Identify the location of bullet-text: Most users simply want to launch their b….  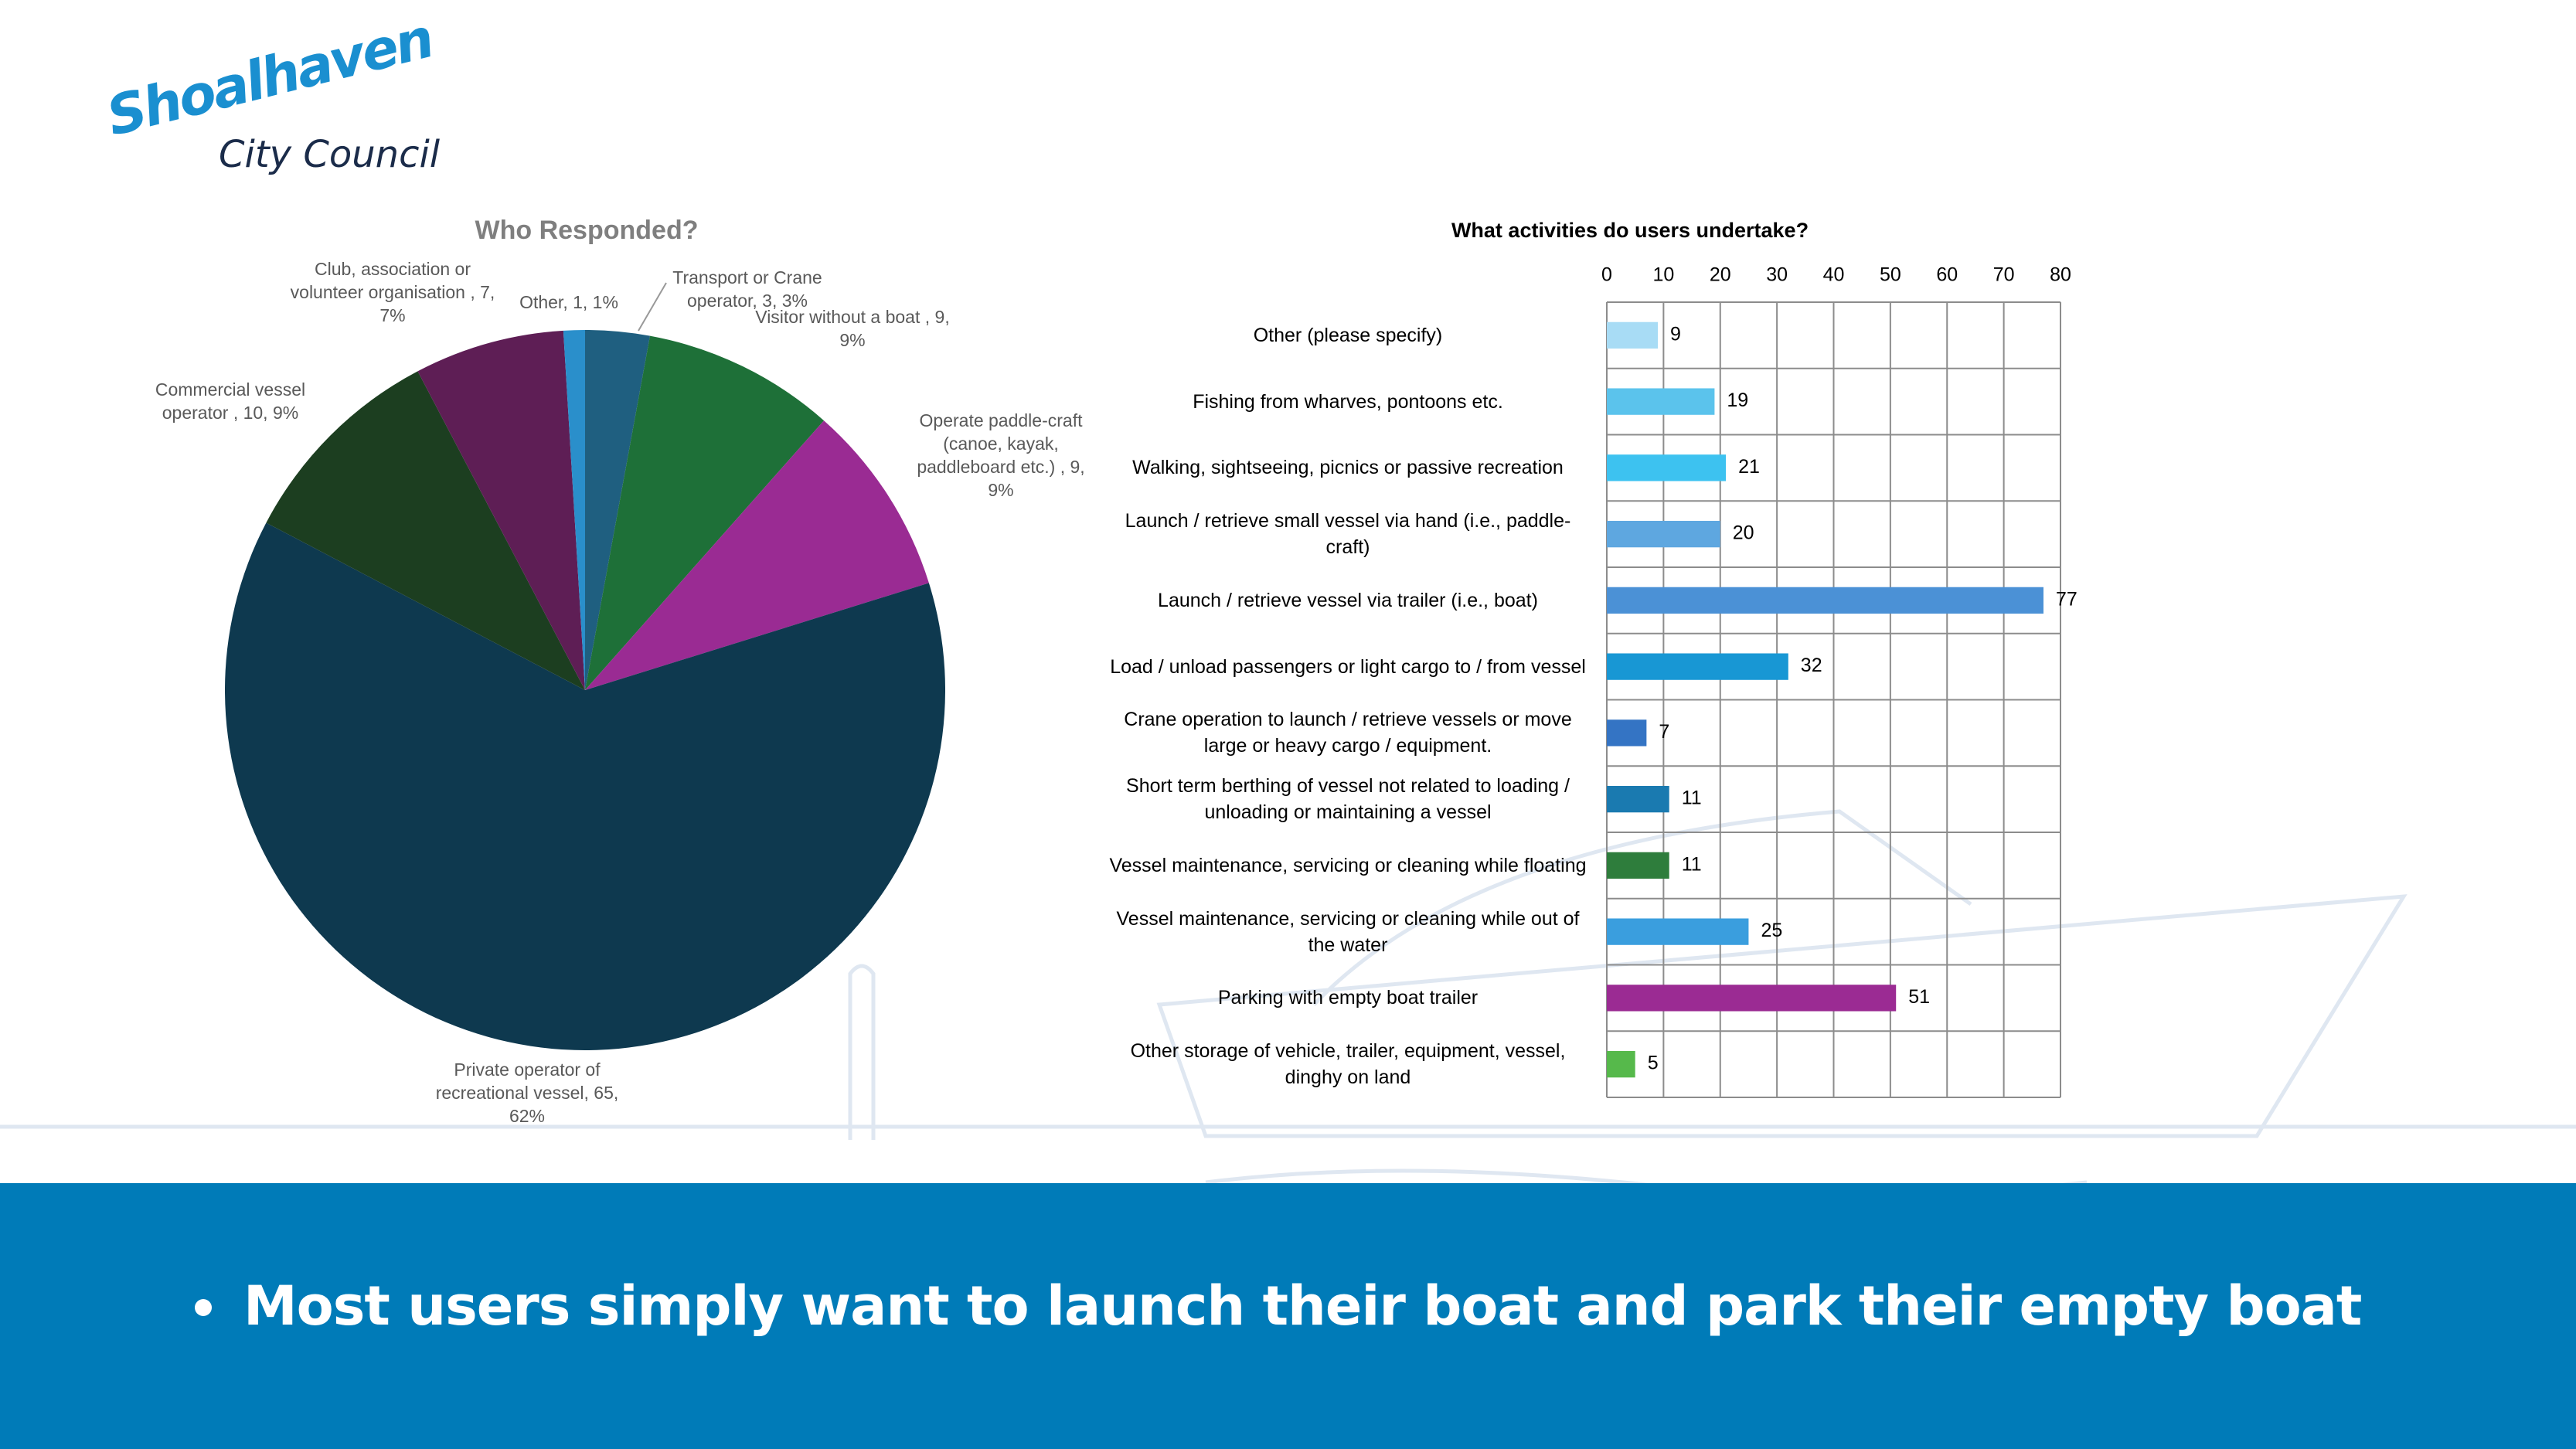
(1302, 1306).